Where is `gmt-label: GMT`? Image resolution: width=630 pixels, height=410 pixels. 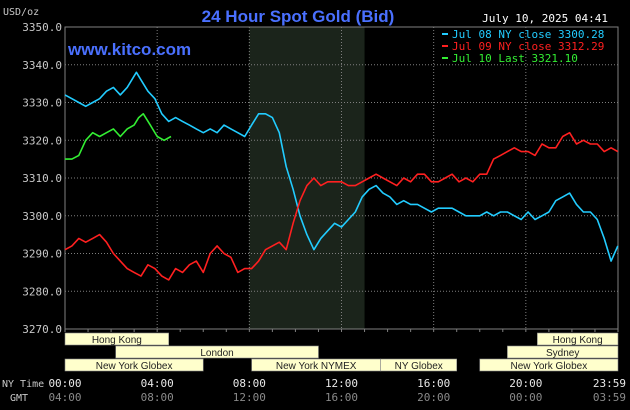
gmt-label: GMT is located at coordinates (19, 398).